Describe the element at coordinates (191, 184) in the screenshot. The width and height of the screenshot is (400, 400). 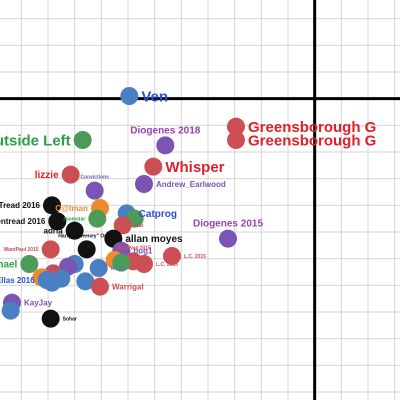
I see `data-label: Andrew_Earlwood` at that location.